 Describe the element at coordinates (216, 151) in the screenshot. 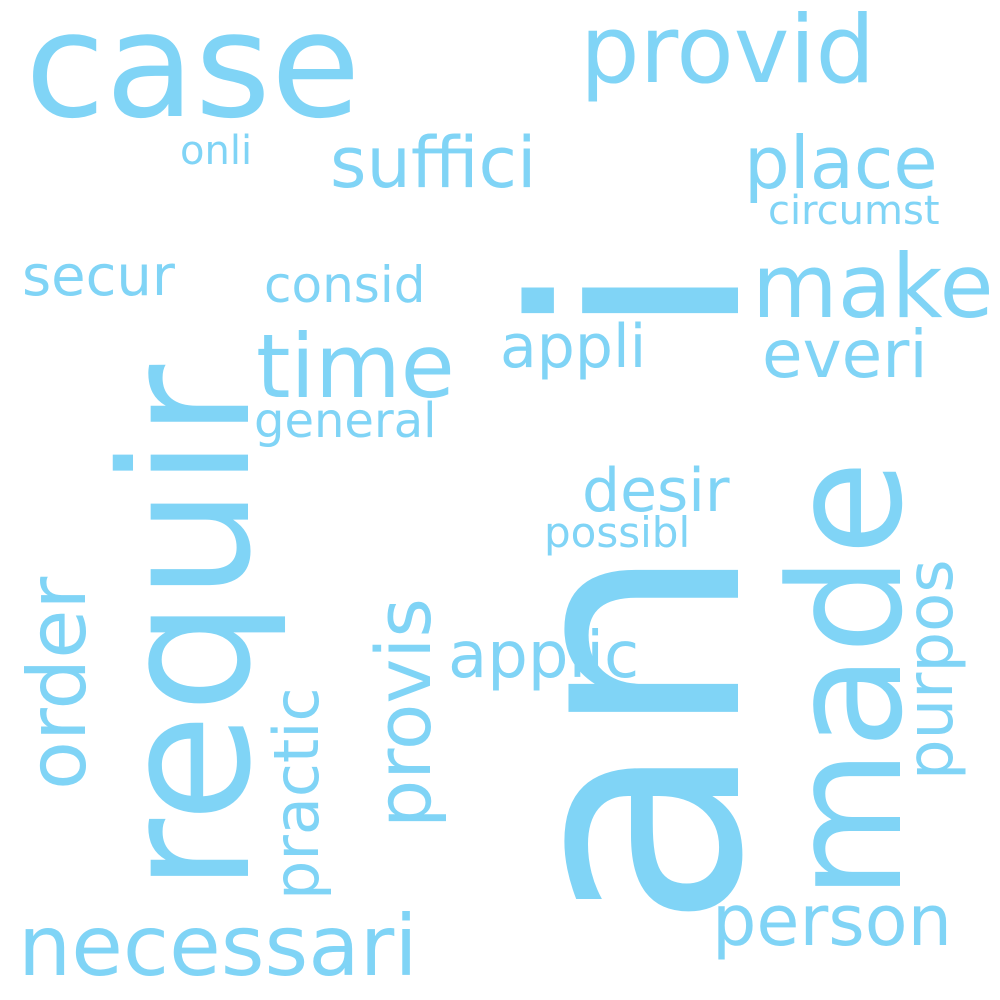

I see `word-onli: onli` at that location.